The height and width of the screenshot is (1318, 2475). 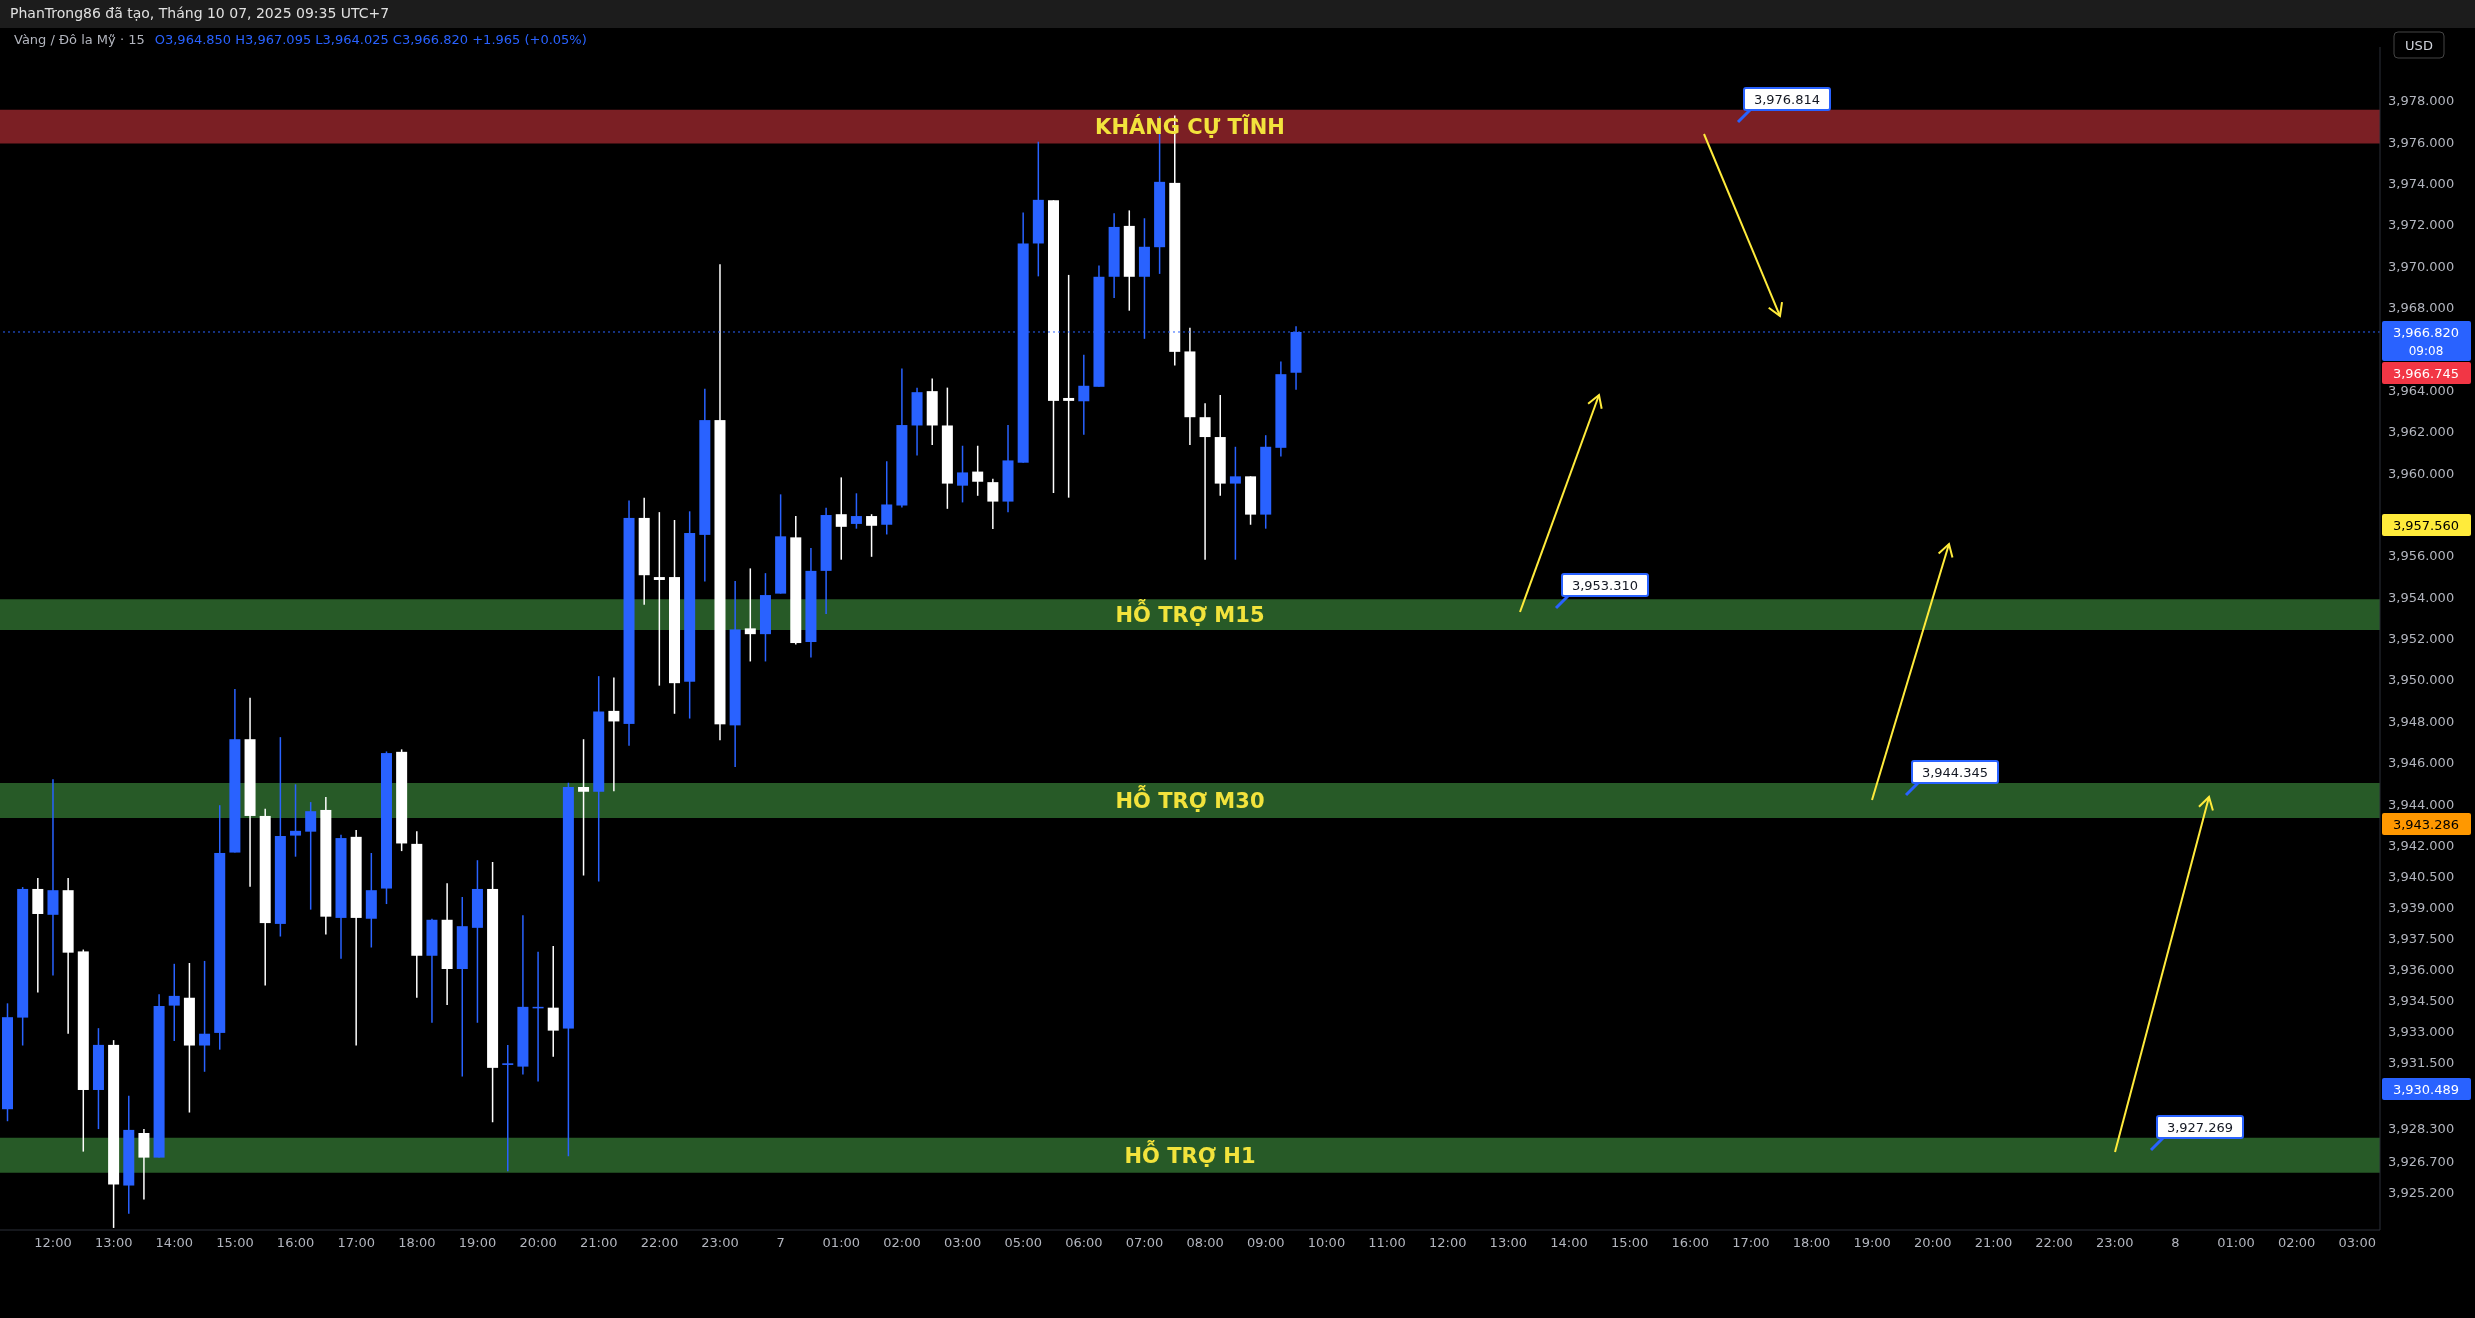 What do you see at coordinates (1266, 1243) in the screenshot?
I see `x-tick-label: 09:00` at bounding box center [1266, 1243].